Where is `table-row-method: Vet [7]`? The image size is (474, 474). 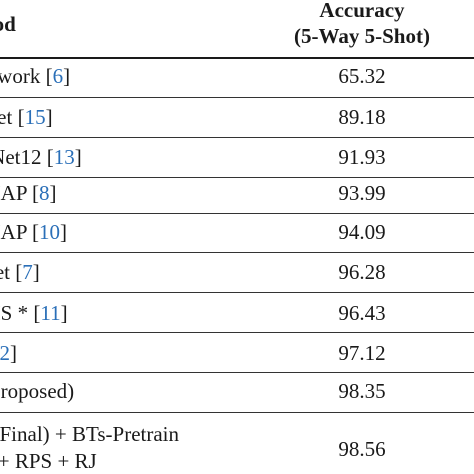 table-row-method: Vet [7] is located at coordinates (20, 272).